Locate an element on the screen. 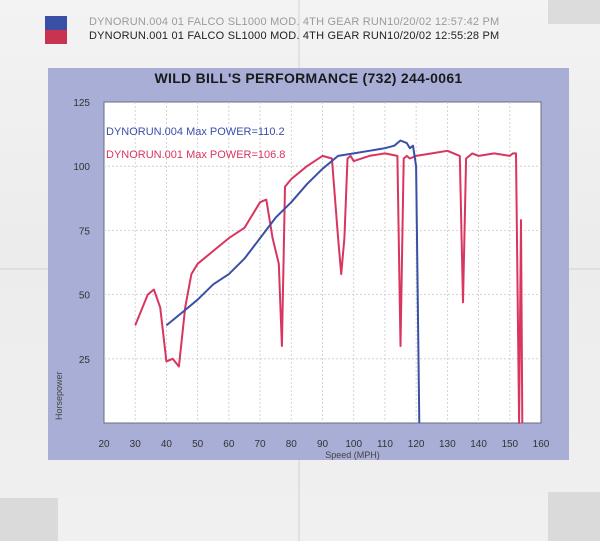 The image size is (600, 541). x-tick-label: 20 is located at coordinates (104, 444).